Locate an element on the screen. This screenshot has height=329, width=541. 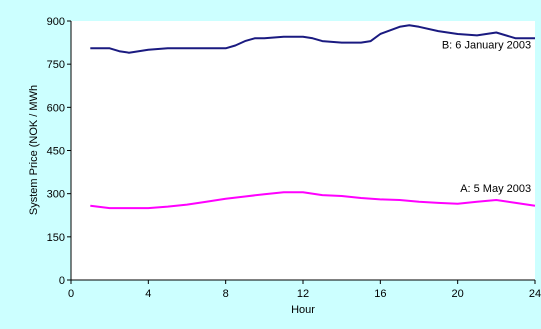
y-tick-label: 450 is located at coordinates (56, 152).